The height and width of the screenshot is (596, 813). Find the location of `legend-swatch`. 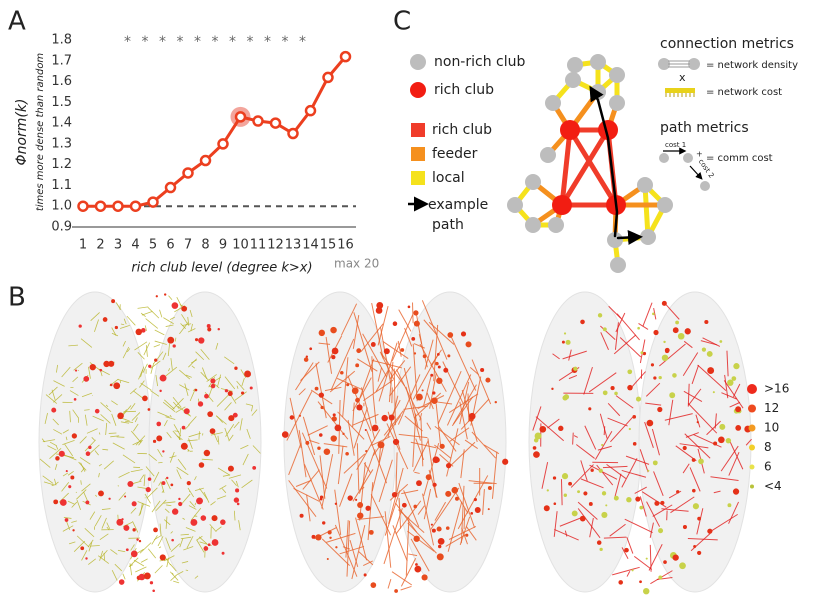

legend-swatch is located at coordinates (752, 428).